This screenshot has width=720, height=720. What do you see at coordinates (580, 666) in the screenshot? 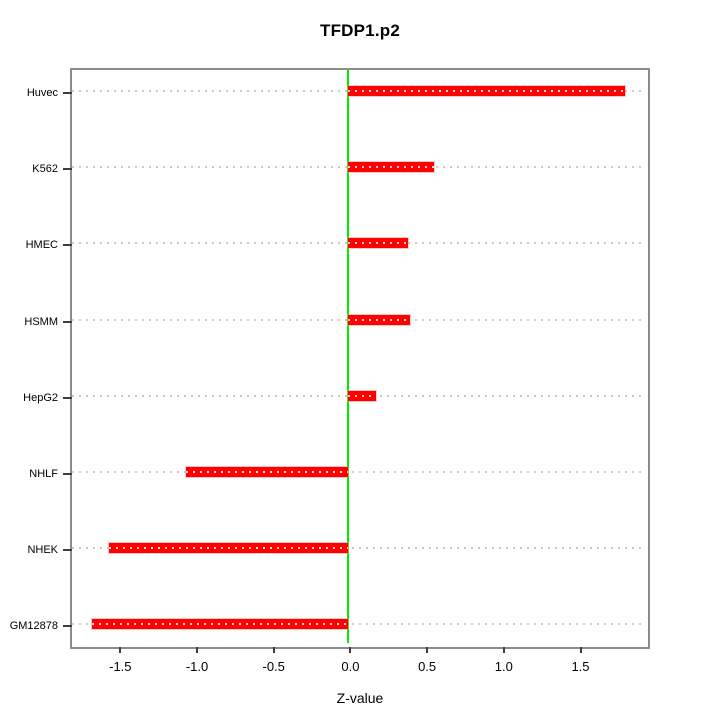
I see `x-tick-label: 1.5` at bounding box center [580, 666].